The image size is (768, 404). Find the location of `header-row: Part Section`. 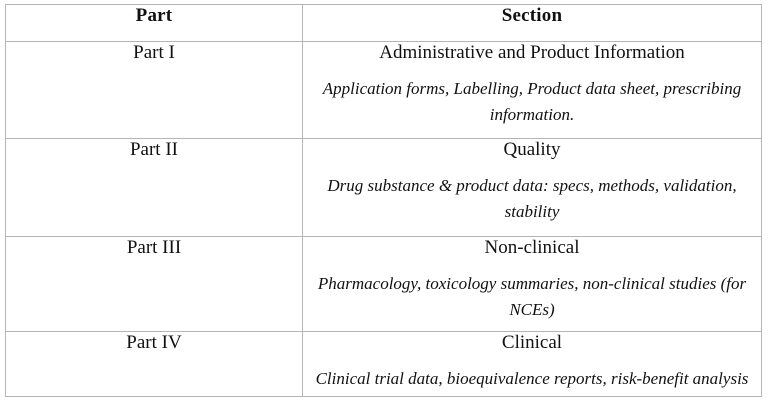

header-row: Part Section is located at coordinates (383, 23).